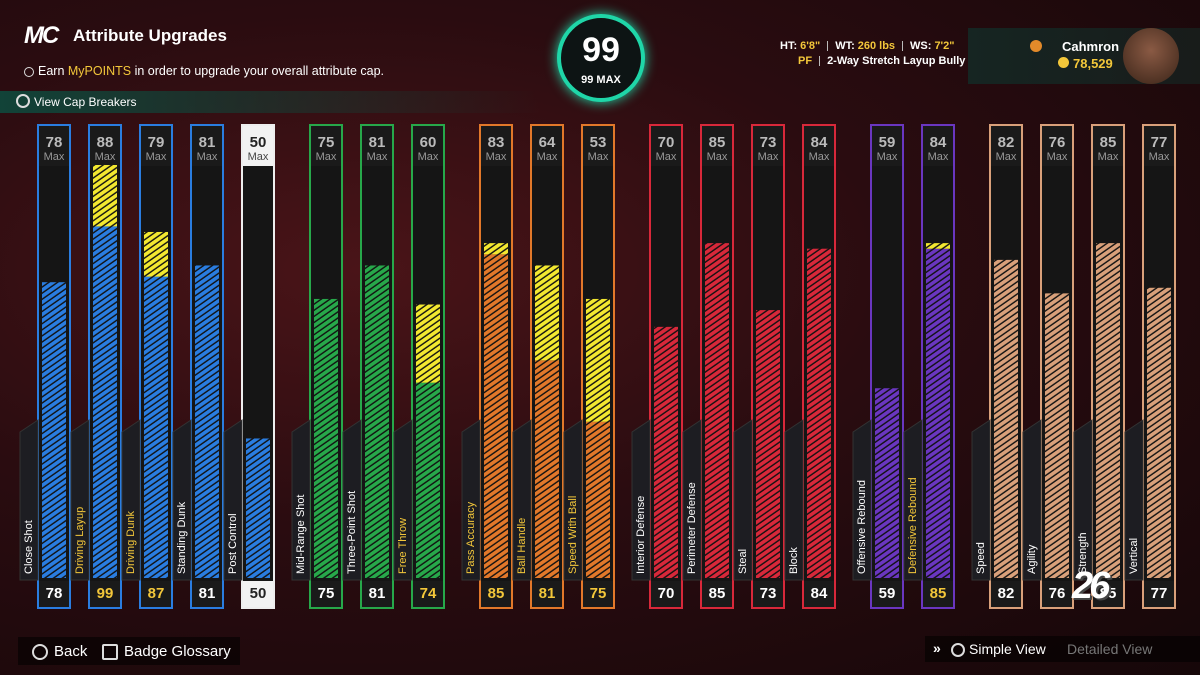  What do you see at coordinates (177, 651) in the screenshot?
I see `badge-glossary-label: Badge Glossary` at bounding box center [177, 651].